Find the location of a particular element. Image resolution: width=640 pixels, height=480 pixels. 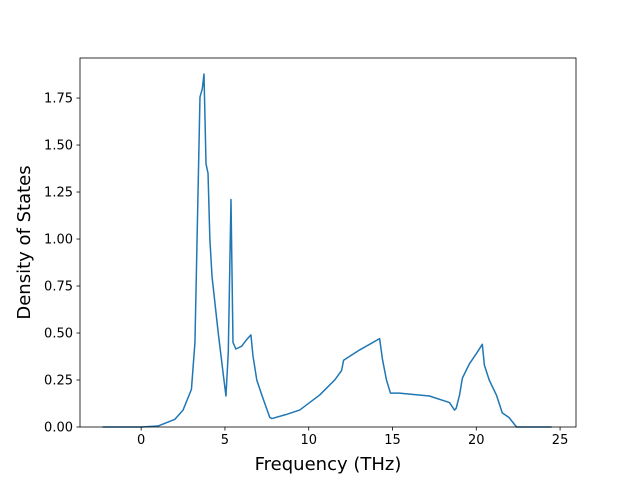

y-tick-label: 0.00 is located at coordinates (58, 428).